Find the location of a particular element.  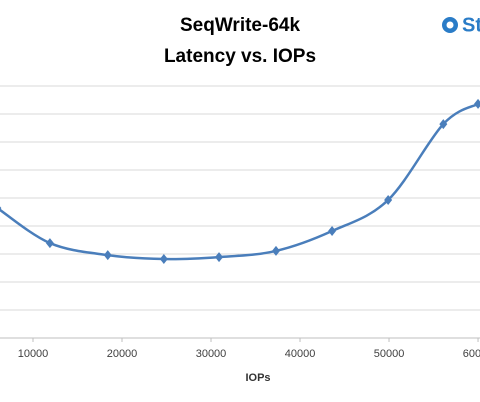

x-tick-label: 40000 is located at coordinates (300, 354).